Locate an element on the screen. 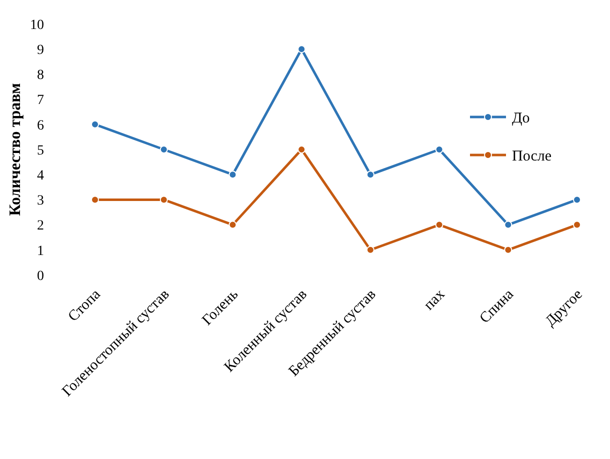 Image resolution: width=610 pixels, height=459 pixels. legend-label: После is located at coordinates (532, 156).